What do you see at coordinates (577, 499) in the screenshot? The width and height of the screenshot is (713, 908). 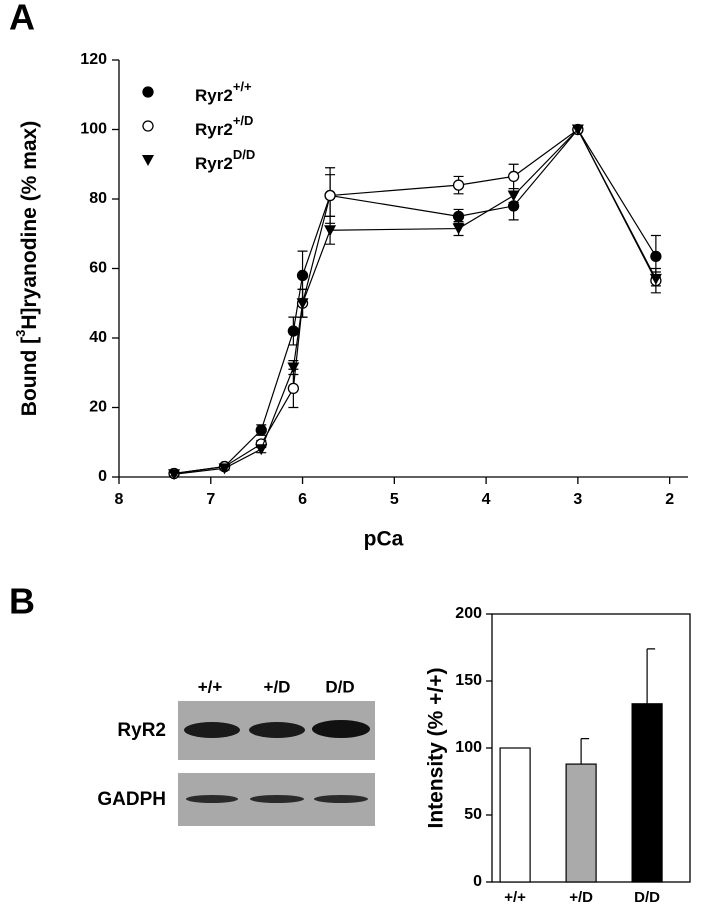 I see `x-tick-label: 3` at bounding box center [577, 499].